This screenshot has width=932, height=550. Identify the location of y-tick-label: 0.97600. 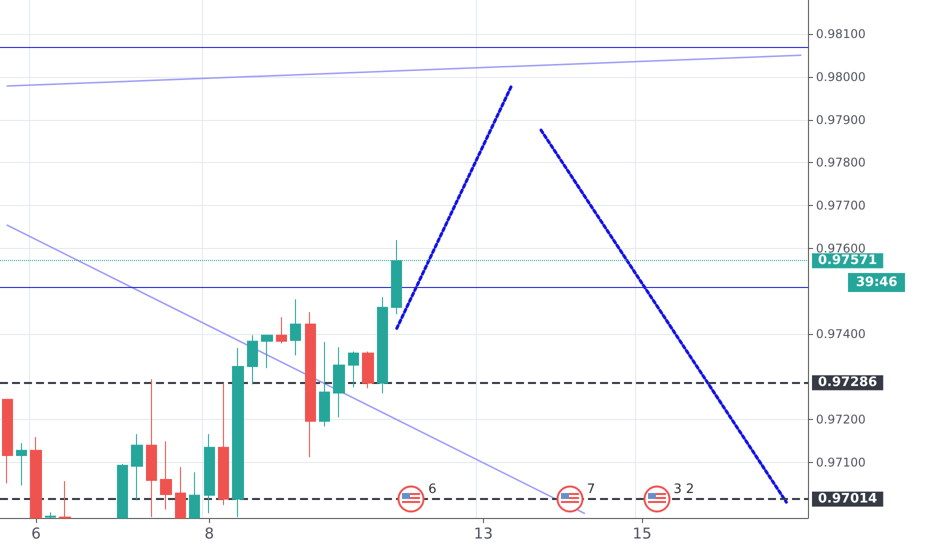
(841, 248).